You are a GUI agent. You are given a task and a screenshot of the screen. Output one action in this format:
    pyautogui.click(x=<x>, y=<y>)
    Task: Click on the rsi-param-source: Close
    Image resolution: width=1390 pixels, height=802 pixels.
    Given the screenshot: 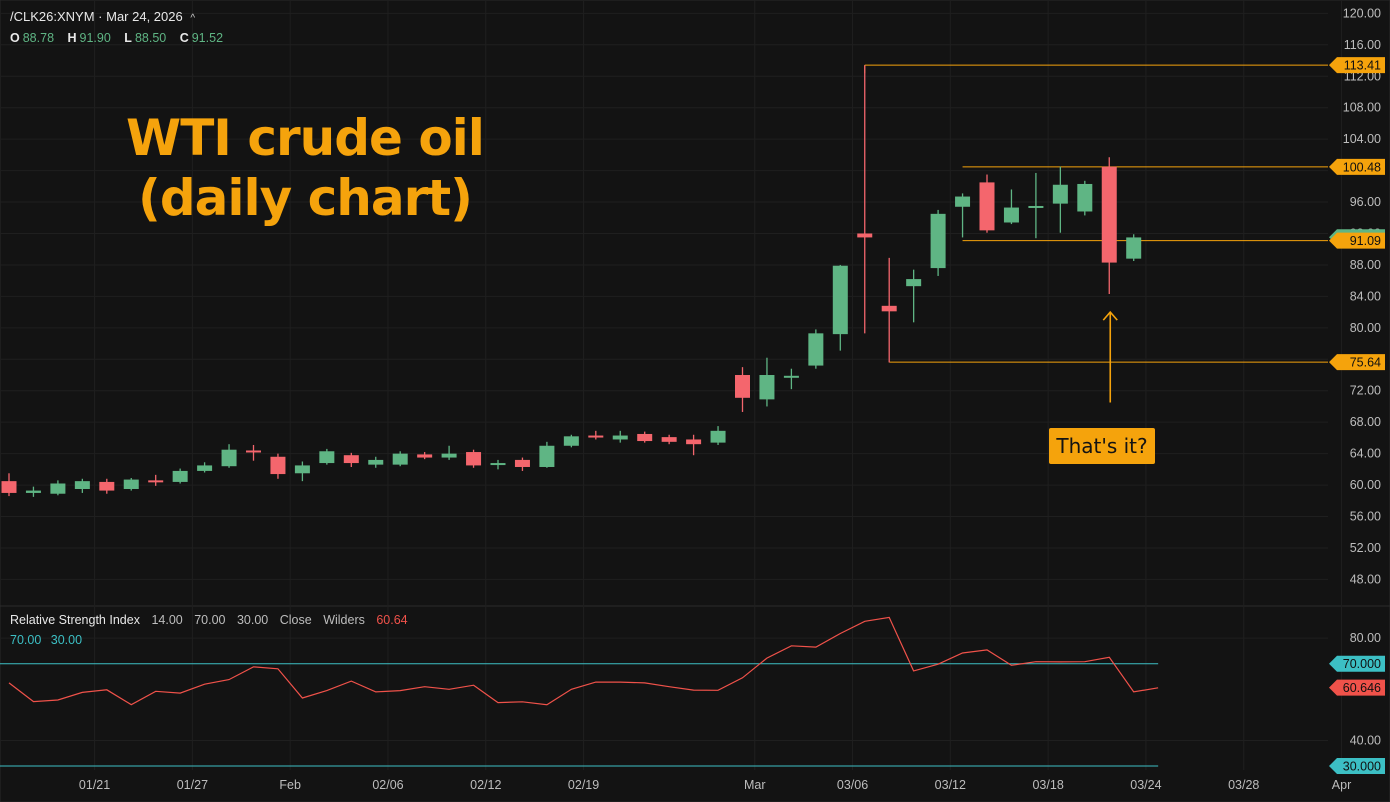 What is the action you would take?
    pyautogui.click(x=295, y=620)
    